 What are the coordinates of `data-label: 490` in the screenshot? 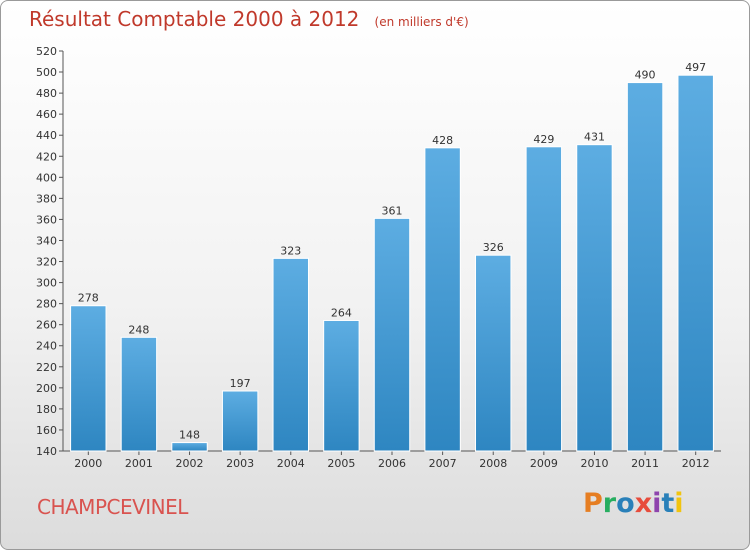 It's located at (645, 75).